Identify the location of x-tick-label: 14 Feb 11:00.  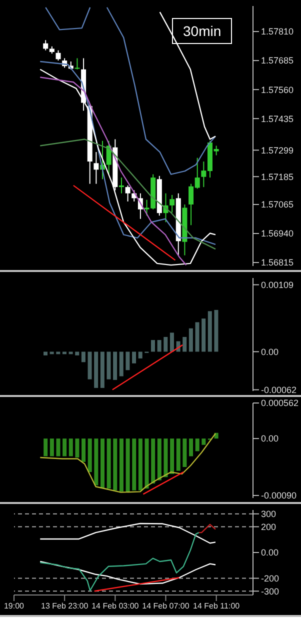
(216, 606).